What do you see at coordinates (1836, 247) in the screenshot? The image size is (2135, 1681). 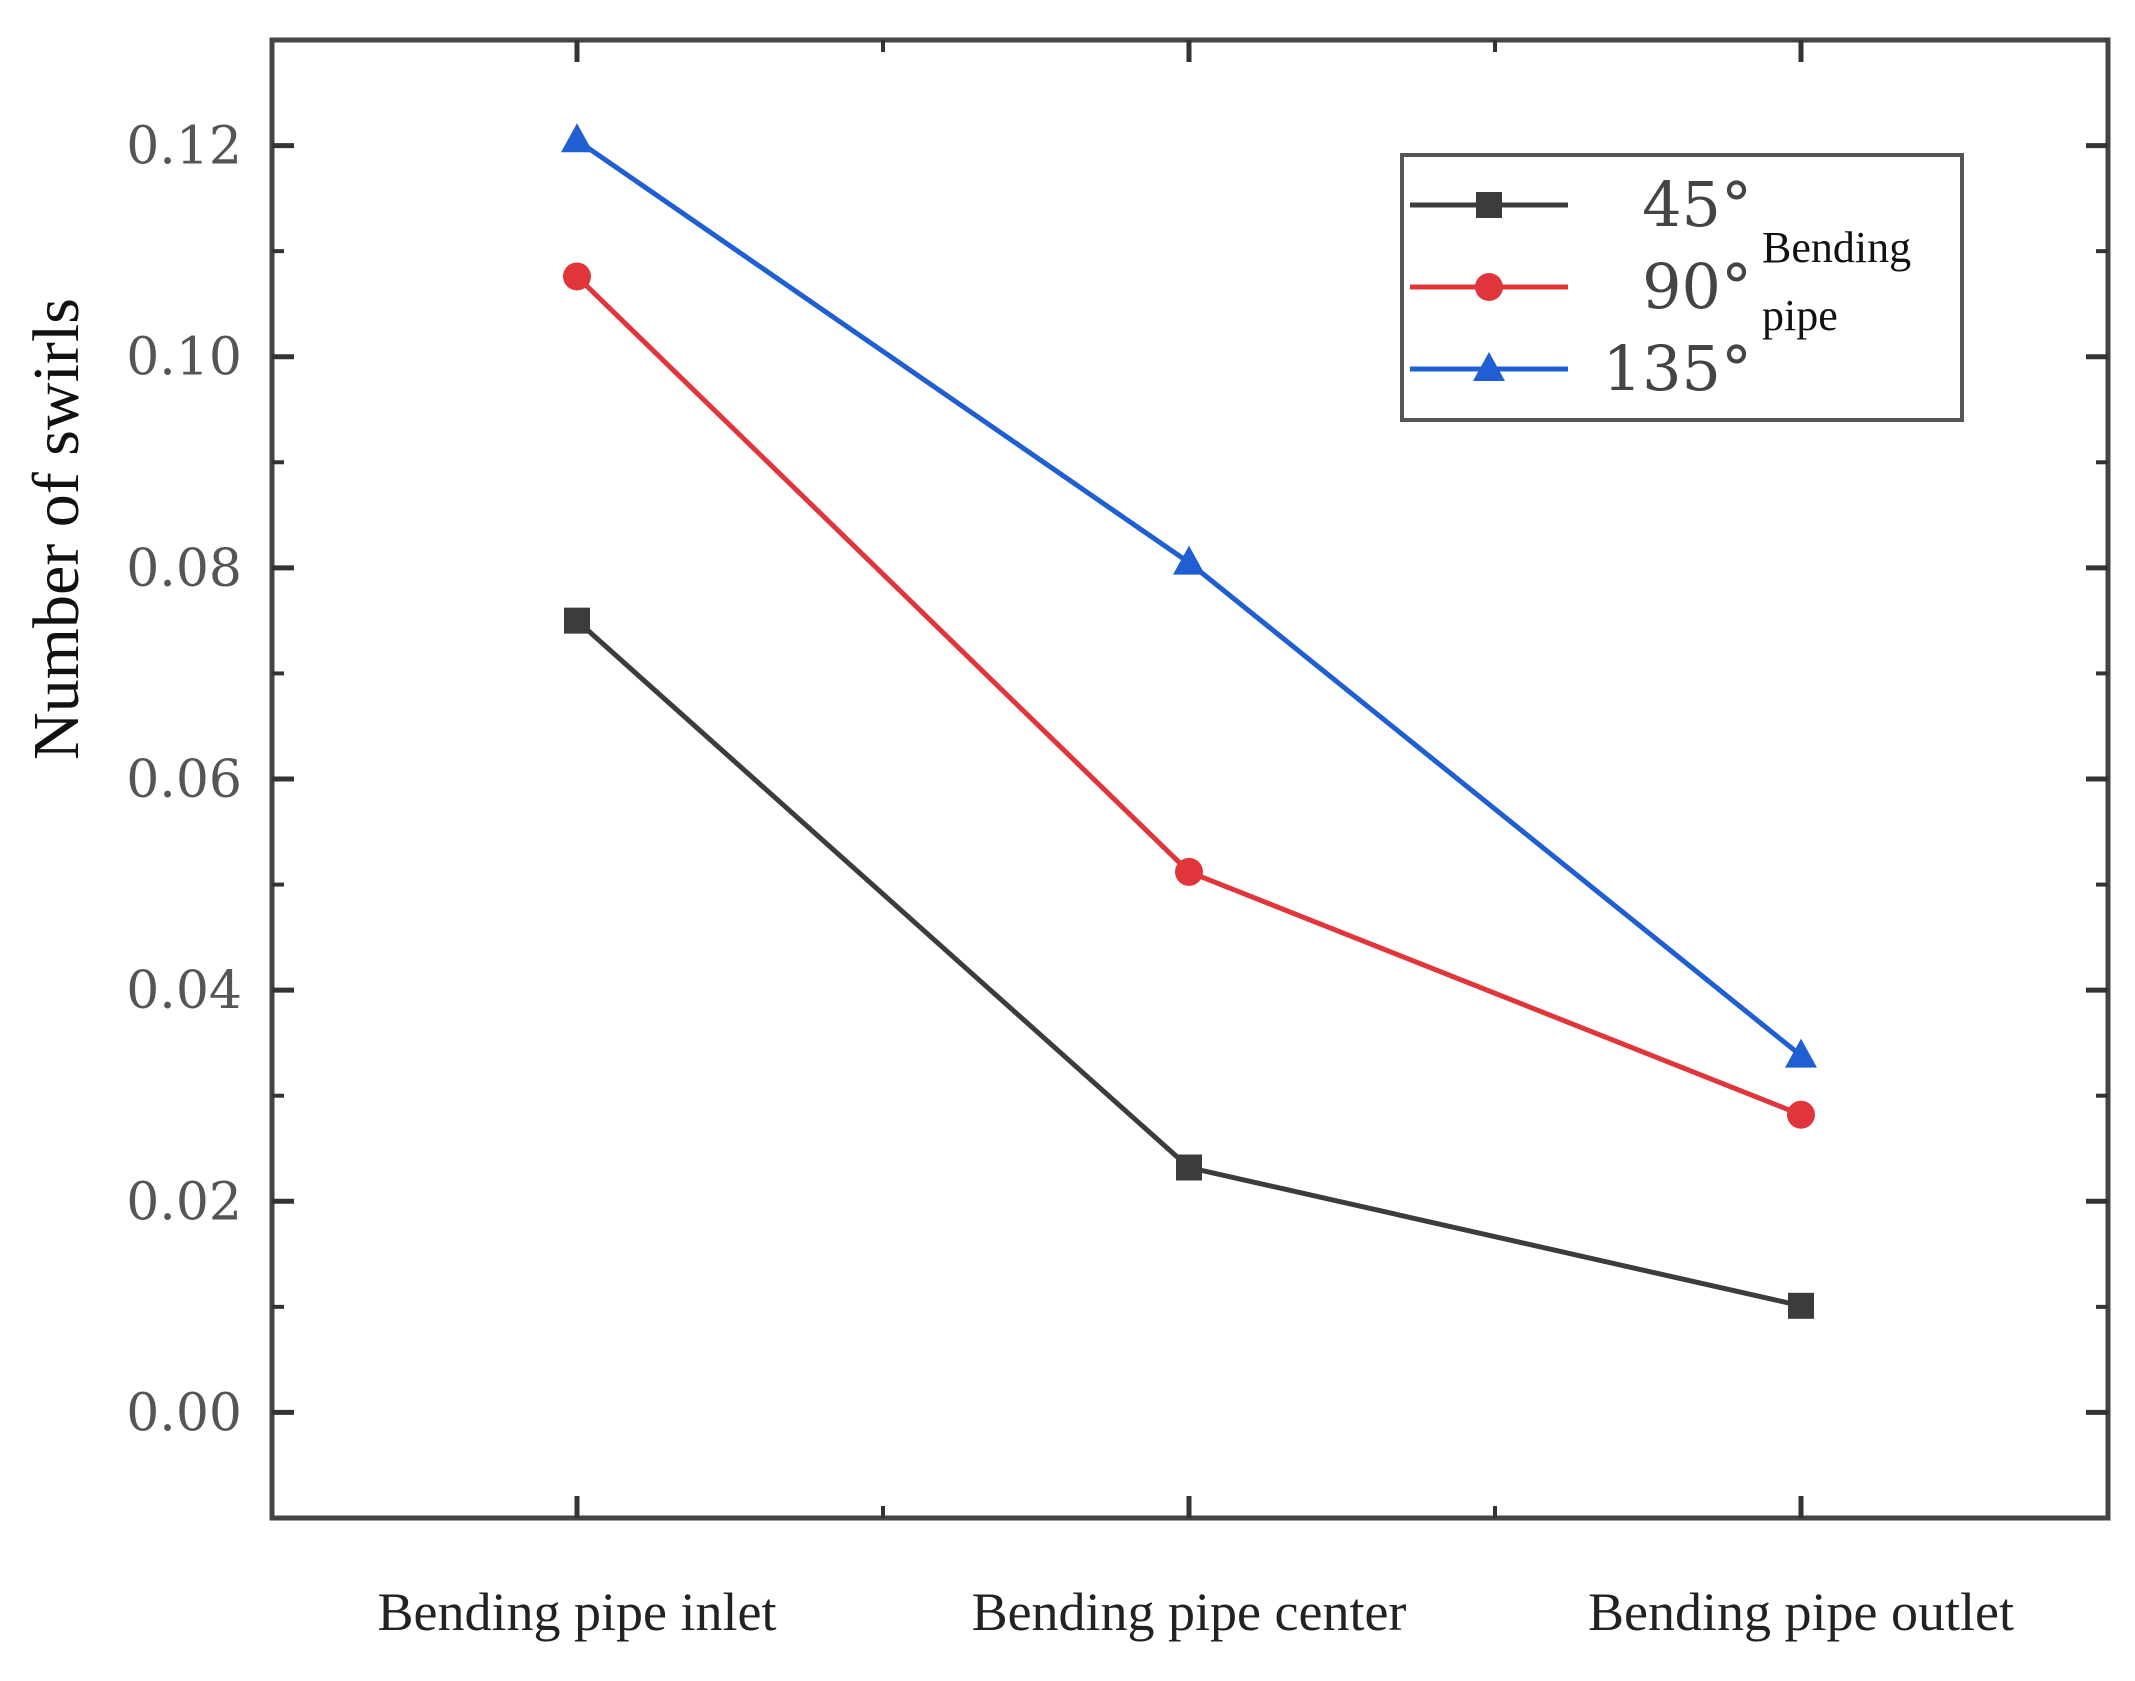 I see `legend-note-line1: Bending` at bounding box center [1836, 247].